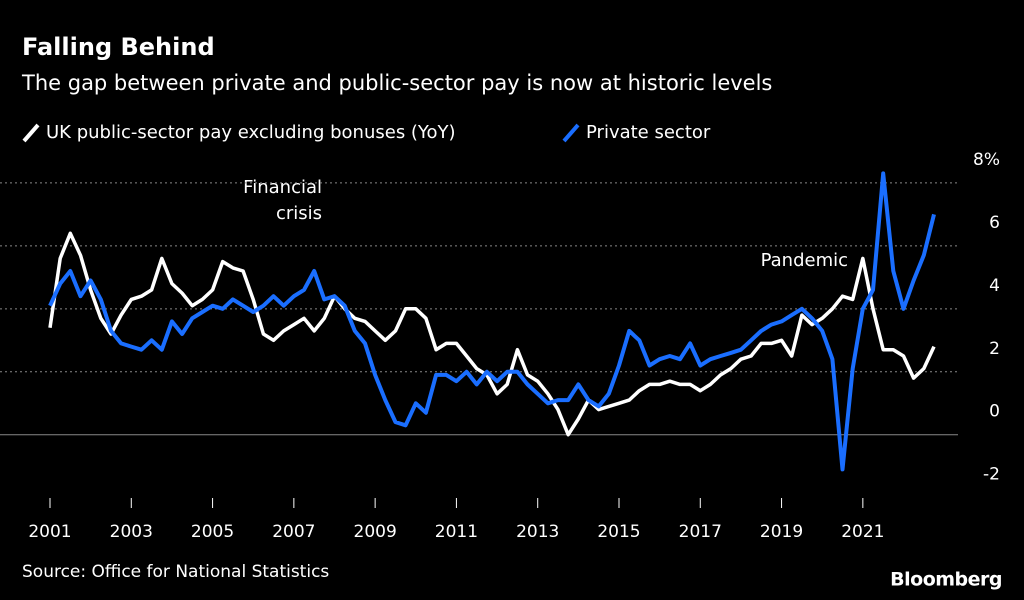 This screenshot has height=600, width=1024. What do you see at coordinates (618, 532) in the screenshot?
I see `x-tick-label: 2015` at bounding box center [618, 532].